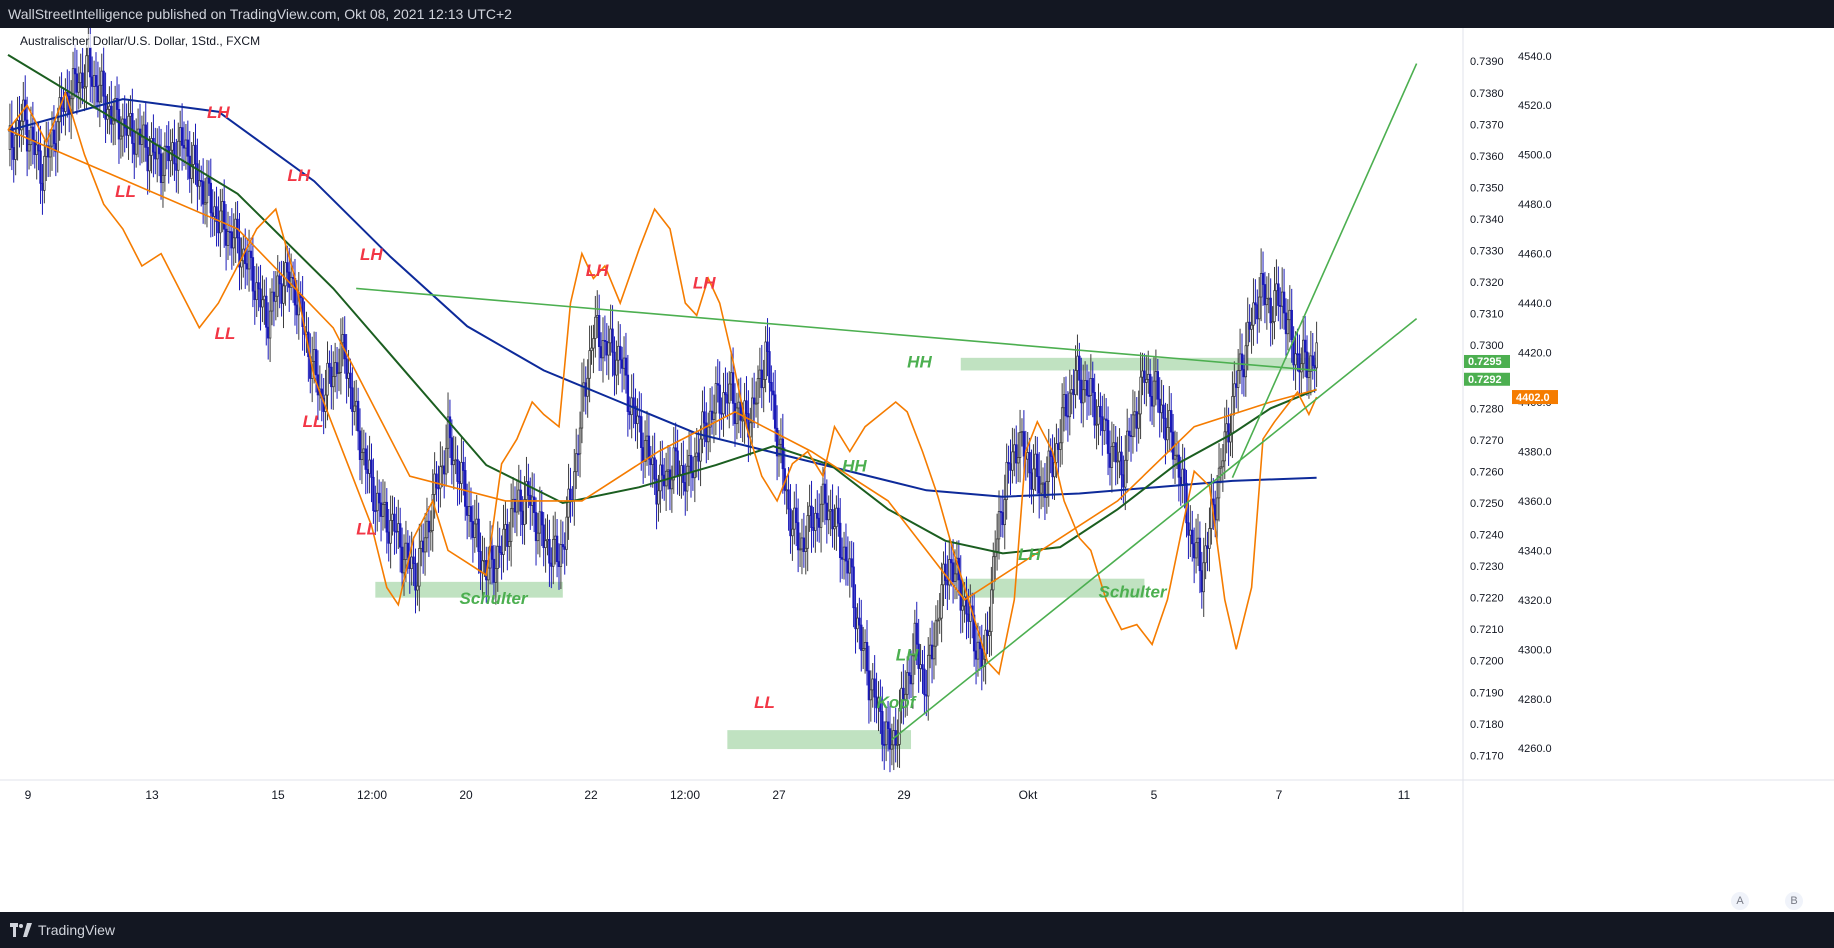 Image resolution: width=1834 pixels, height=948 pixels. I want to click on auto-scale-button: A, so click(1740, 901).